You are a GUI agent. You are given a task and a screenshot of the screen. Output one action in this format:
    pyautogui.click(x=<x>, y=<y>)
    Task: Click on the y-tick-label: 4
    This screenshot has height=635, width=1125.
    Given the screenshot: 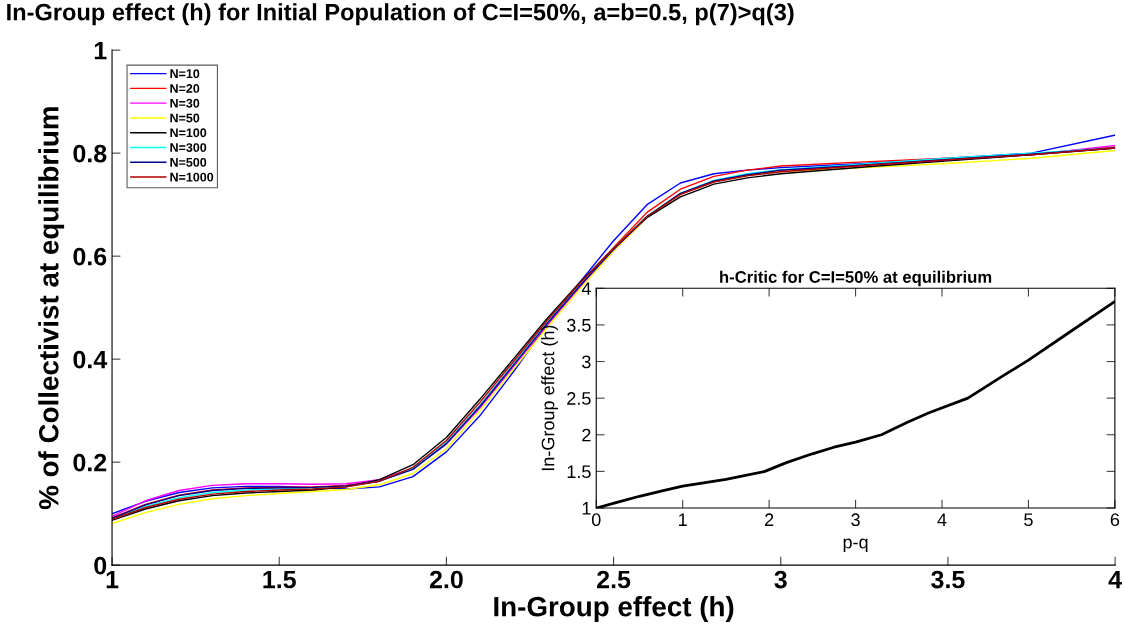 What is the action you would take?
    pyautogui.click(x=586, y=288)
    